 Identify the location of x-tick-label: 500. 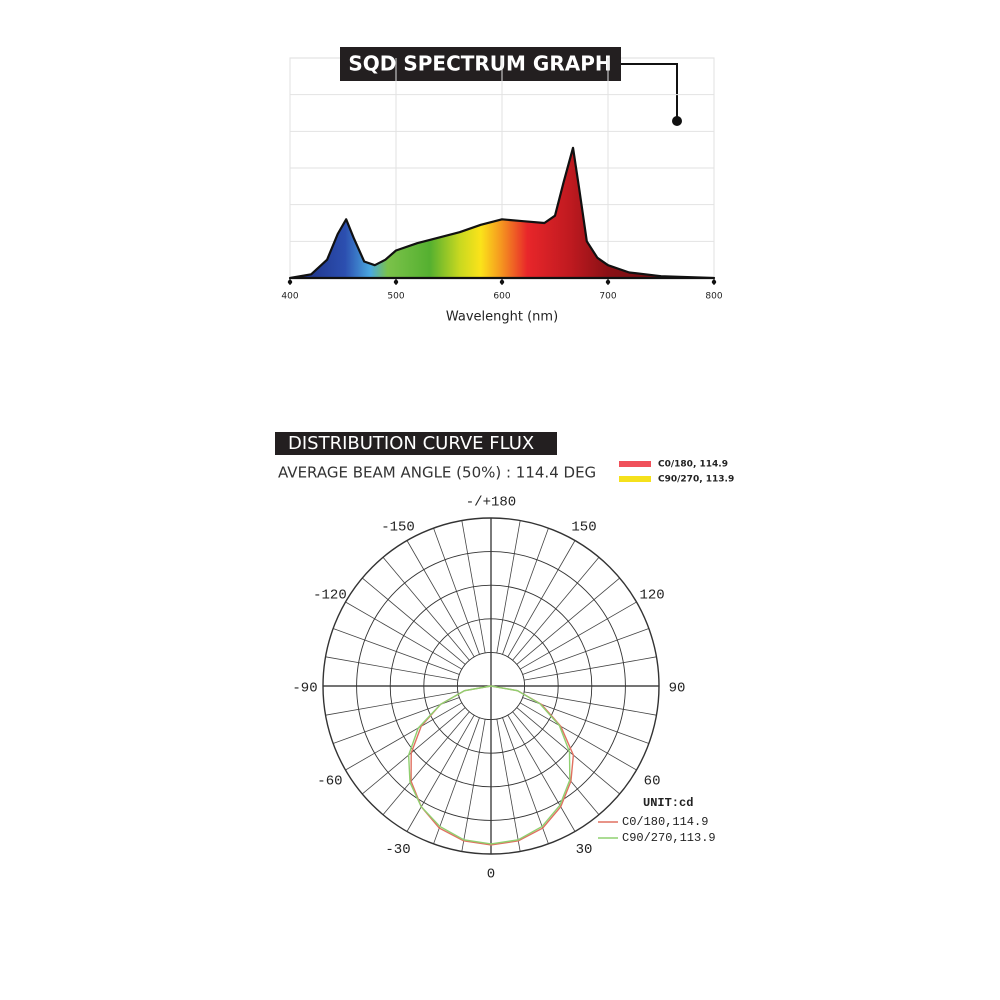
(395, 297).